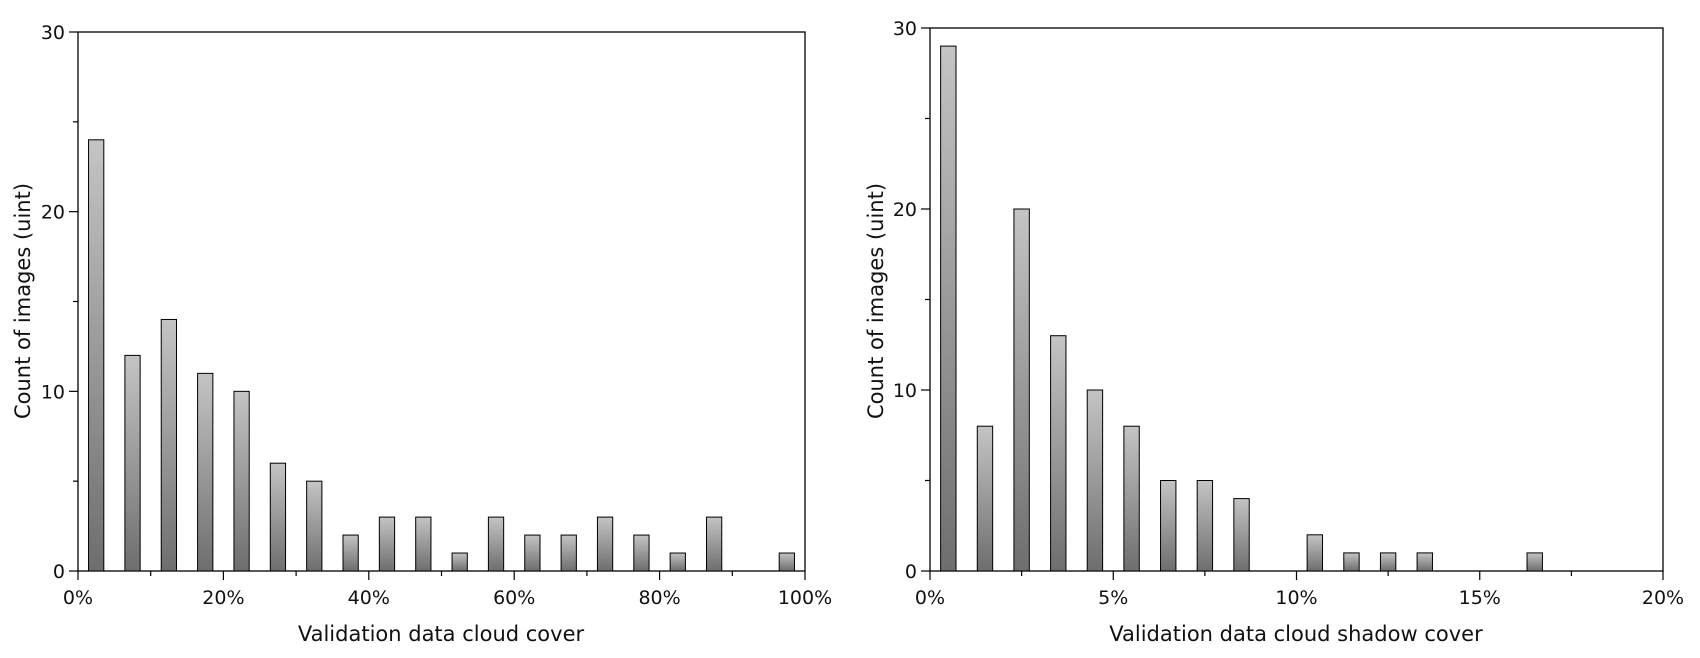 The height and width of the screenshot is (658, 1700). What do you see at coordinates (1296, 598) in the screenshot?
I see `x-tick-label: 10%` at bounding box center [1296, 598].